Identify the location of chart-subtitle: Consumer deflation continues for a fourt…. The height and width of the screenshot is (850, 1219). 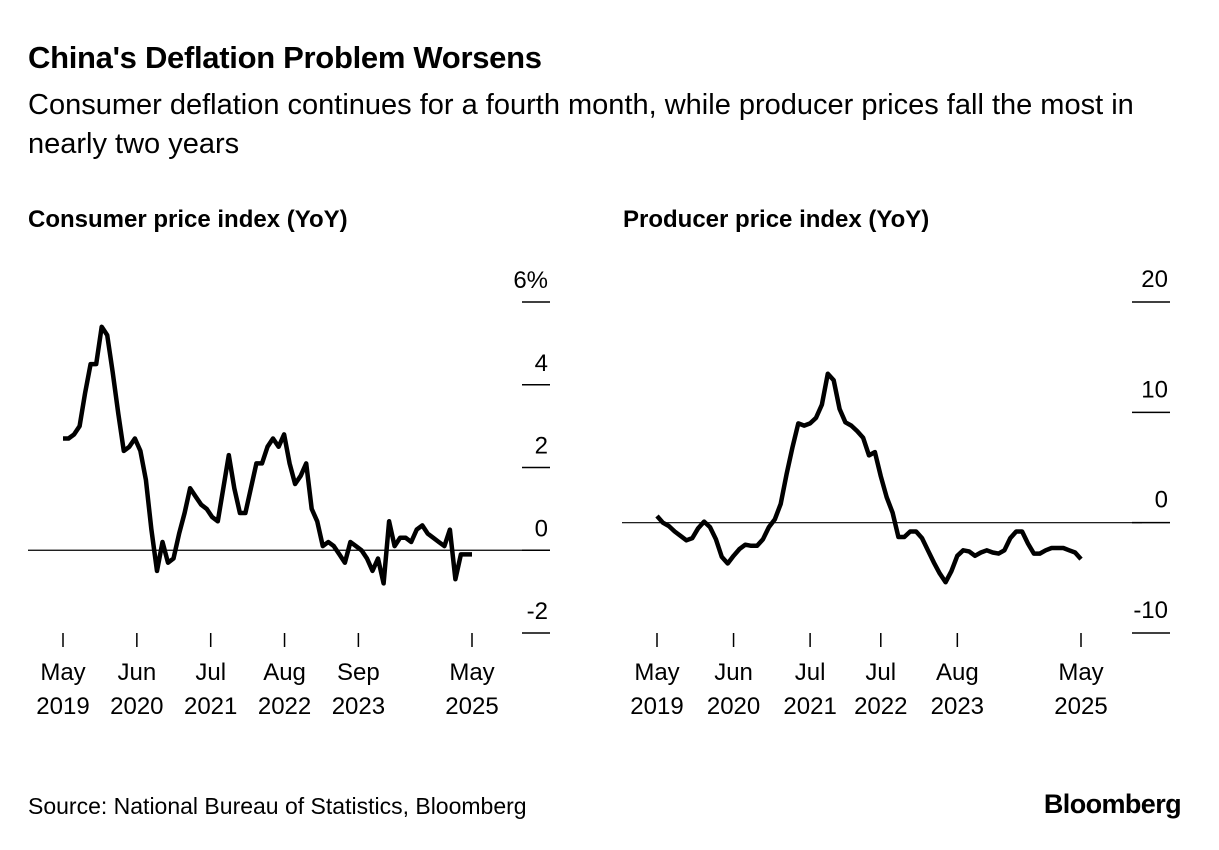
(581, 124).